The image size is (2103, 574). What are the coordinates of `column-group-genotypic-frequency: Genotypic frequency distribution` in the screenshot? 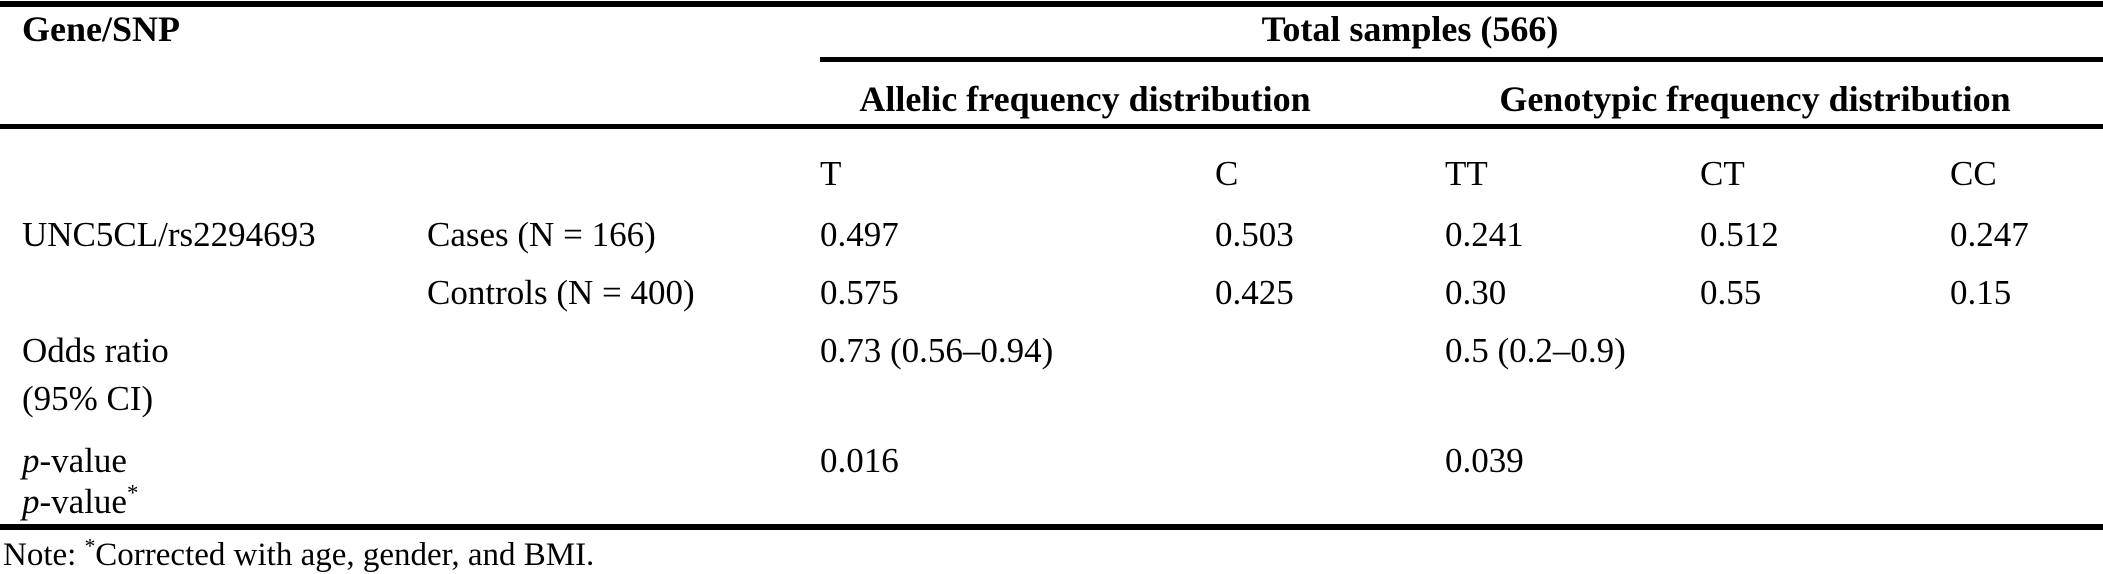 It's located at (1755, 99).